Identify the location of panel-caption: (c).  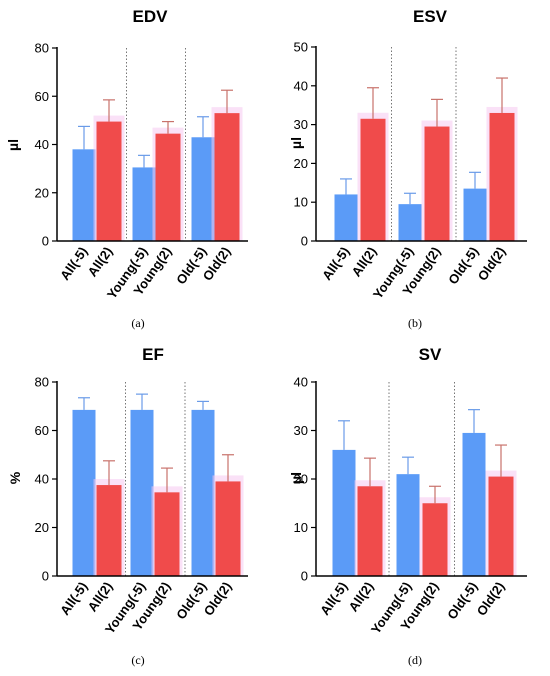
(137, 660).